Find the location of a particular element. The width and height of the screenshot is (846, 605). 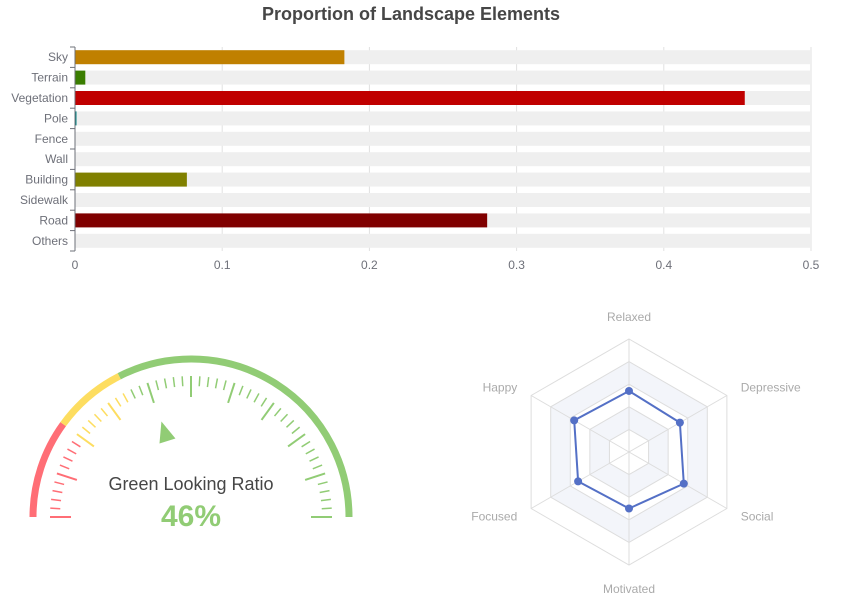

gauge-value: 46% is located at coordinates (191, 516).